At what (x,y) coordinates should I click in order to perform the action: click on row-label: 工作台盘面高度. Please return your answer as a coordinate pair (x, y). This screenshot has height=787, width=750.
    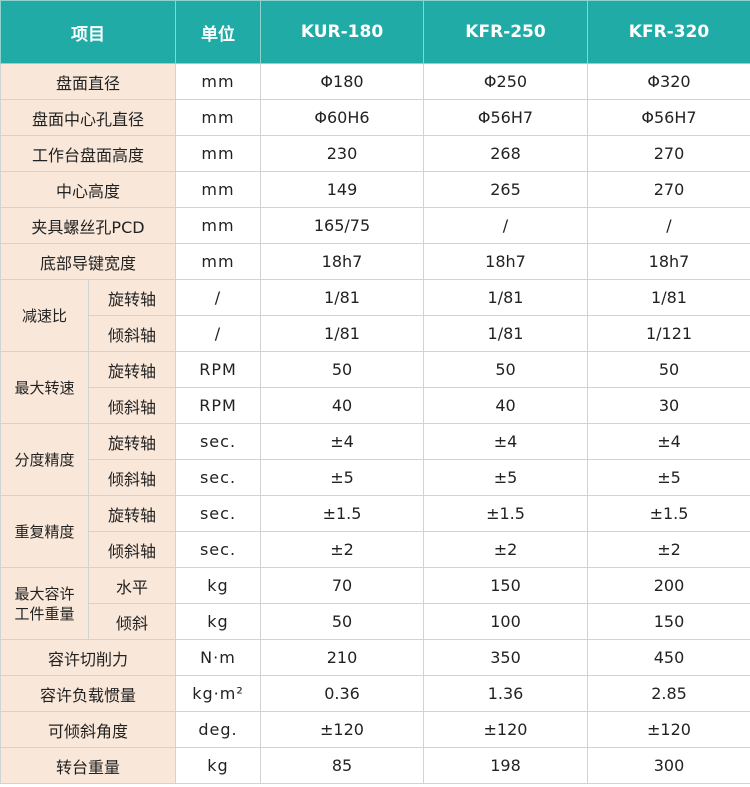
    Looking at the image, I should click on (88, 153).